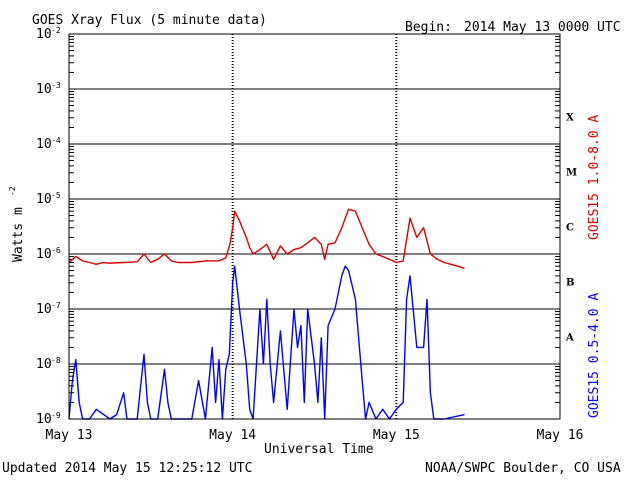  Describe the element at coordinates (18, 234) in the screenshot. I see `y-axis-label: Watts m` at that location.